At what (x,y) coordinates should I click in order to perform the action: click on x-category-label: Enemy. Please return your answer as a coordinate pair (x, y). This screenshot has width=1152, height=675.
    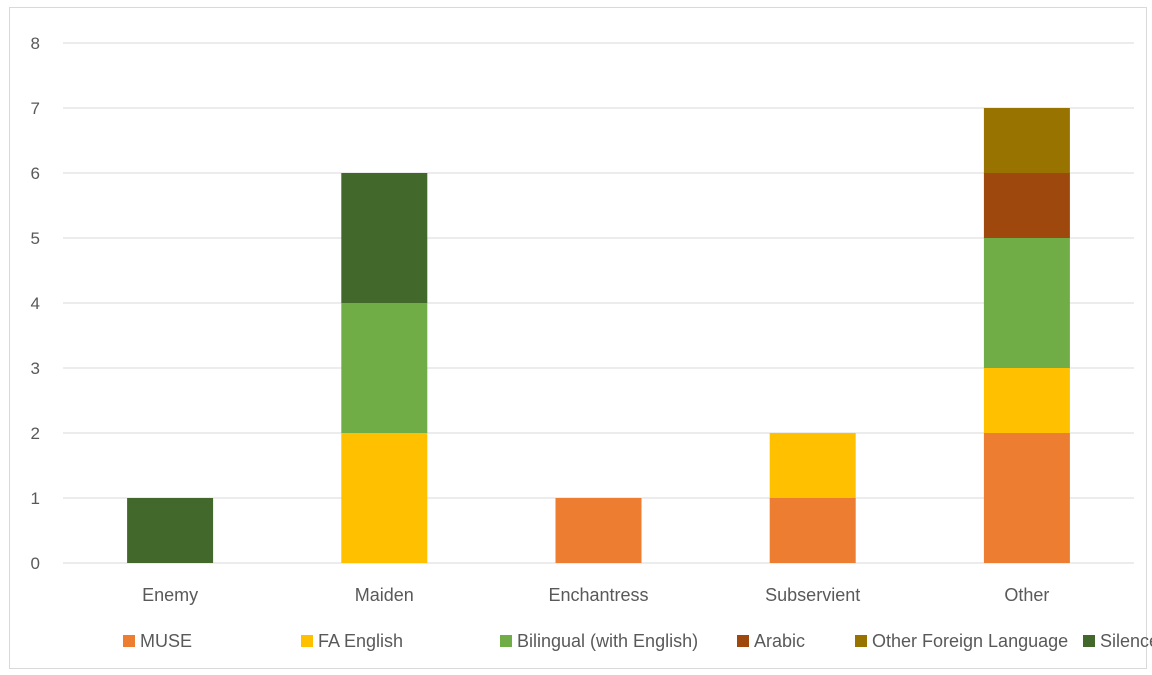
    Looking at the image, I should click on (170, 595).